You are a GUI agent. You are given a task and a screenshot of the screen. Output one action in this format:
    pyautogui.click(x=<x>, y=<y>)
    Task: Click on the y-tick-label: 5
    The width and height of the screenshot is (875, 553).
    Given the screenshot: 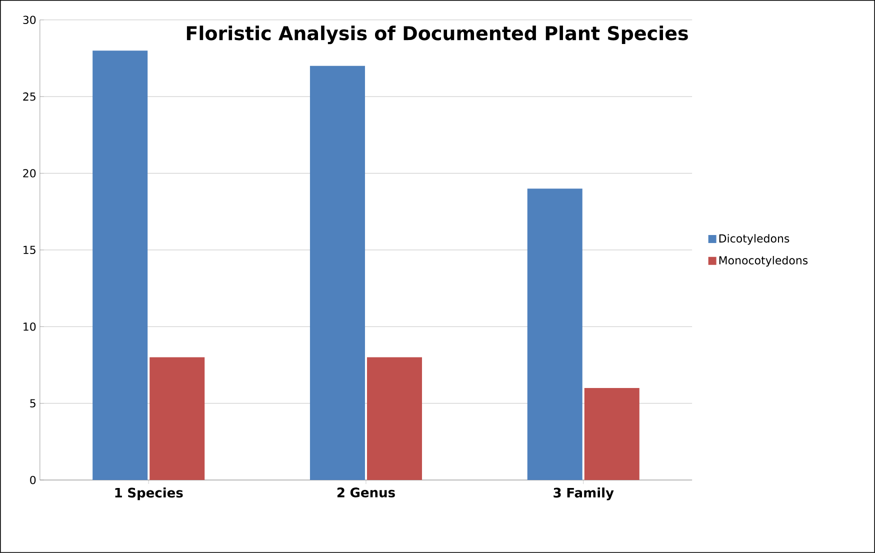 What is the action you would take?
    pyautogui.click(x=33, y=403)
    